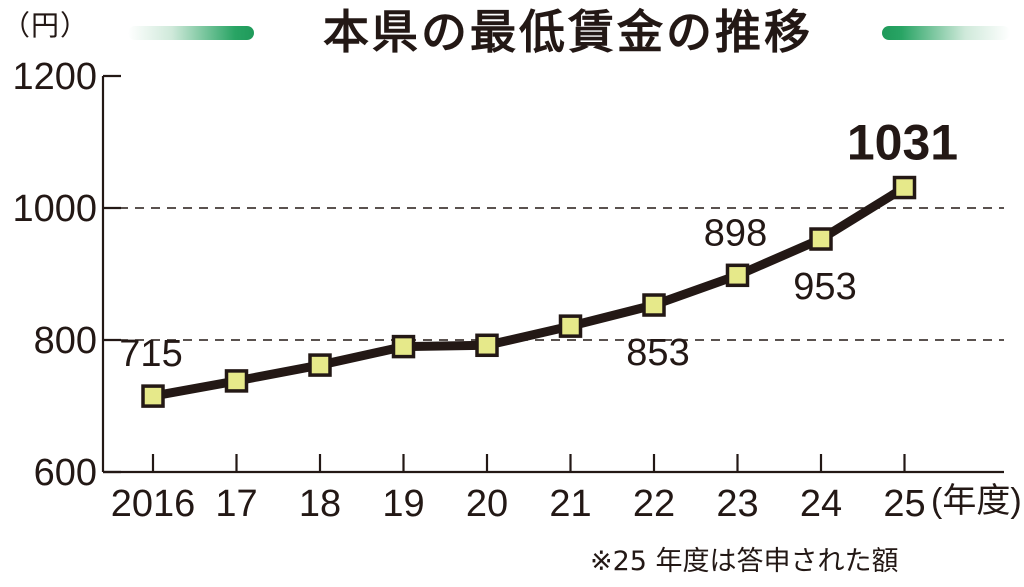 Image resolution: width=1024 pixels, height=587 pixels. Describe the element at coordinates (654, 504) in the screenshot. I see `x-tick-label-22: 22` at that location.